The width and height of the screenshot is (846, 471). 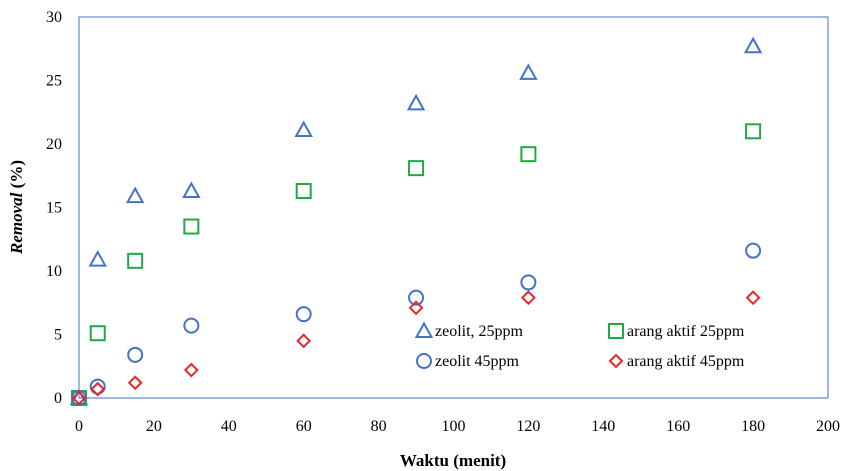 What do you see at coordinates (479, 331) in the screenshot?
I see `legend-label: zeolit, 25ppm` at bounding box center [479, 331].